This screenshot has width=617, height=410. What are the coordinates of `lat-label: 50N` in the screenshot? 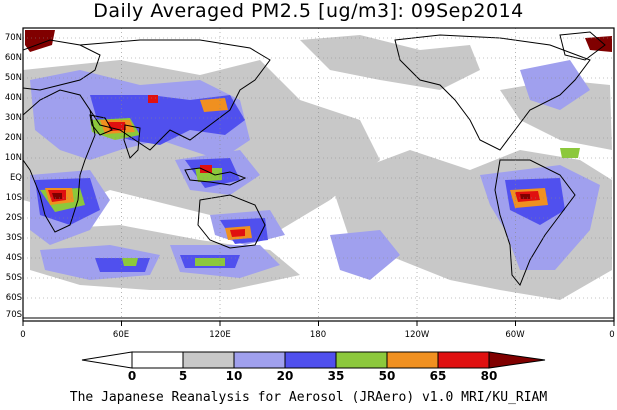 It's located at (13, 78).